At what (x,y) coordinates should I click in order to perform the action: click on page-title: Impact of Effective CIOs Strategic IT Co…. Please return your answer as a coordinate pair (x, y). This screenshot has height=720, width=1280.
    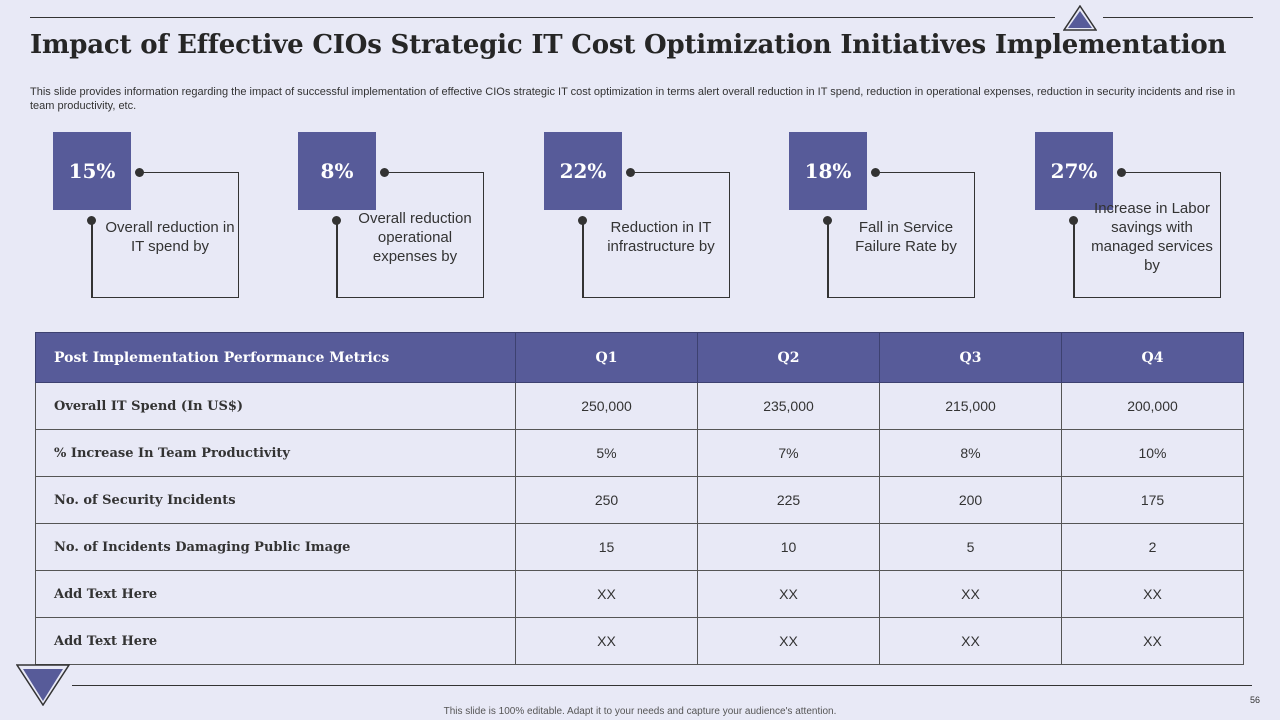
    Looking at the image, I should click on (628, 45).